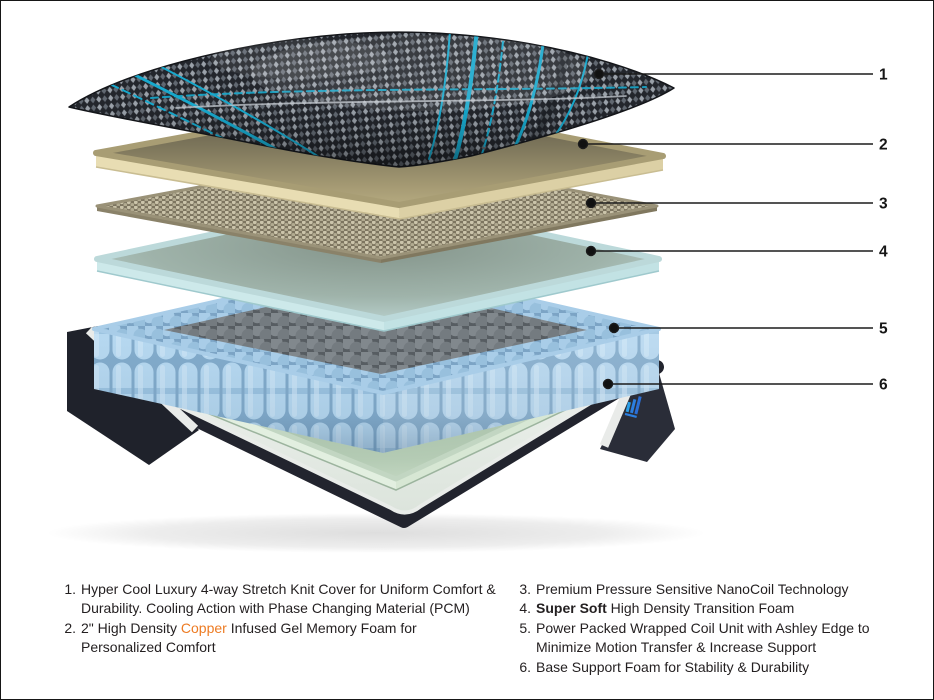 The image size is (934, 700). What do you see at coordinates (571, 608) in the screenshot?
I see `bold-highlight: Super Soft` at bounding box center [571, 608].